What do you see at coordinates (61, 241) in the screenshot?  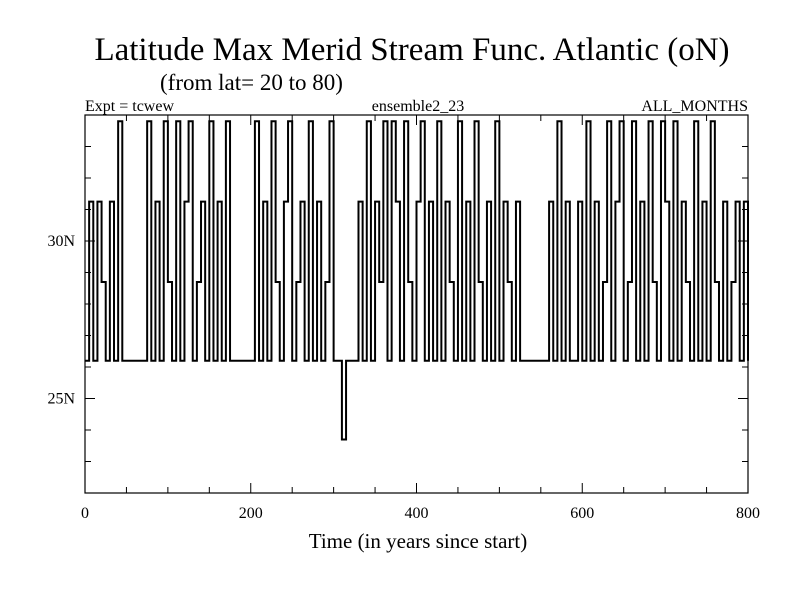 I see `y-tick-label: 30N` at bounding box center [61, 241].